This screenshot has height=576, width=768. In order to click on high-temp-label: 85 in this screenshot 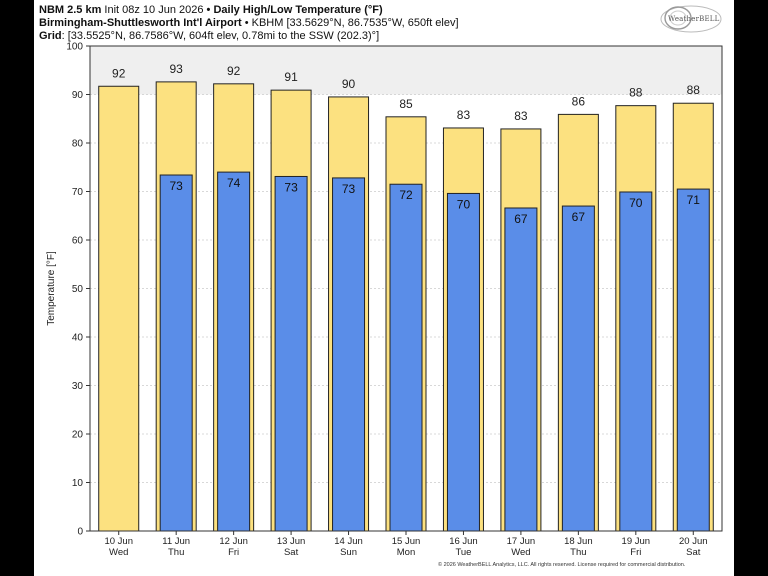, I will do `click(406, 104)`.